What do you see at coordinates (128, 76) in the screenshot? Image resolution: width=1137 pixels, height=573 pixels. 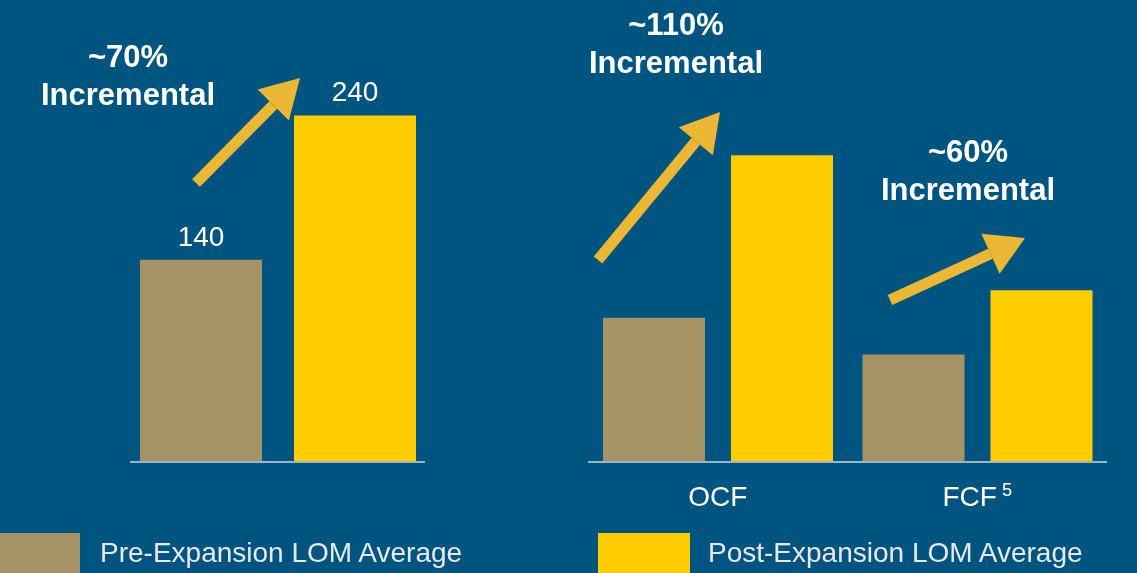 I see `text: ~70% Incremental` at bounding box center [128, 76].